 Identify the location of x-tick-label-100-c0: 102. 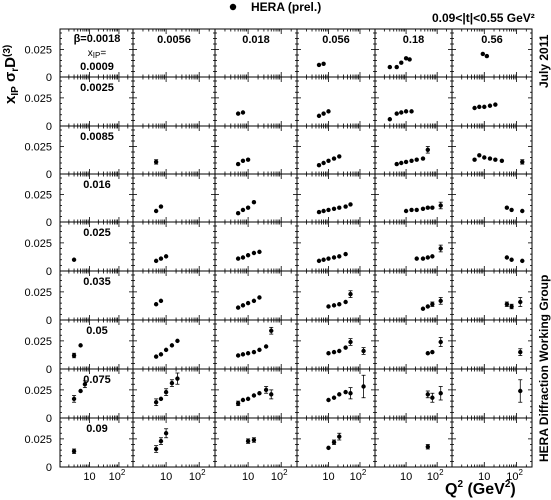
(117, 475).